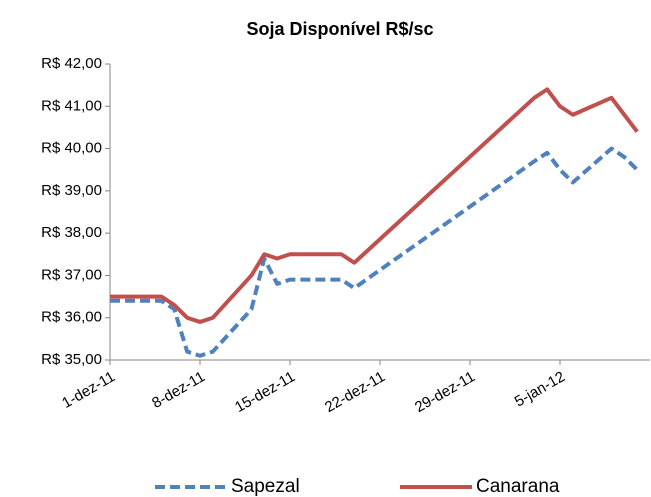 The image size is (651, 497). What do you see at coordinates (355, 392) in the screenshot?
I see `x-tick-label: 22-dez-11` at bounding box center [355, 392].